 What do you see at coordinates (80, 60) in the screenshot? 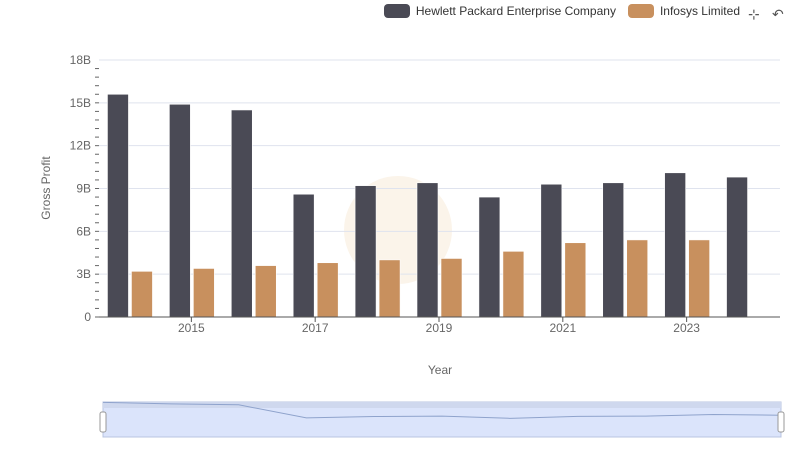
I see `y-tick-label: 18B` at bounding box center [80, 60].